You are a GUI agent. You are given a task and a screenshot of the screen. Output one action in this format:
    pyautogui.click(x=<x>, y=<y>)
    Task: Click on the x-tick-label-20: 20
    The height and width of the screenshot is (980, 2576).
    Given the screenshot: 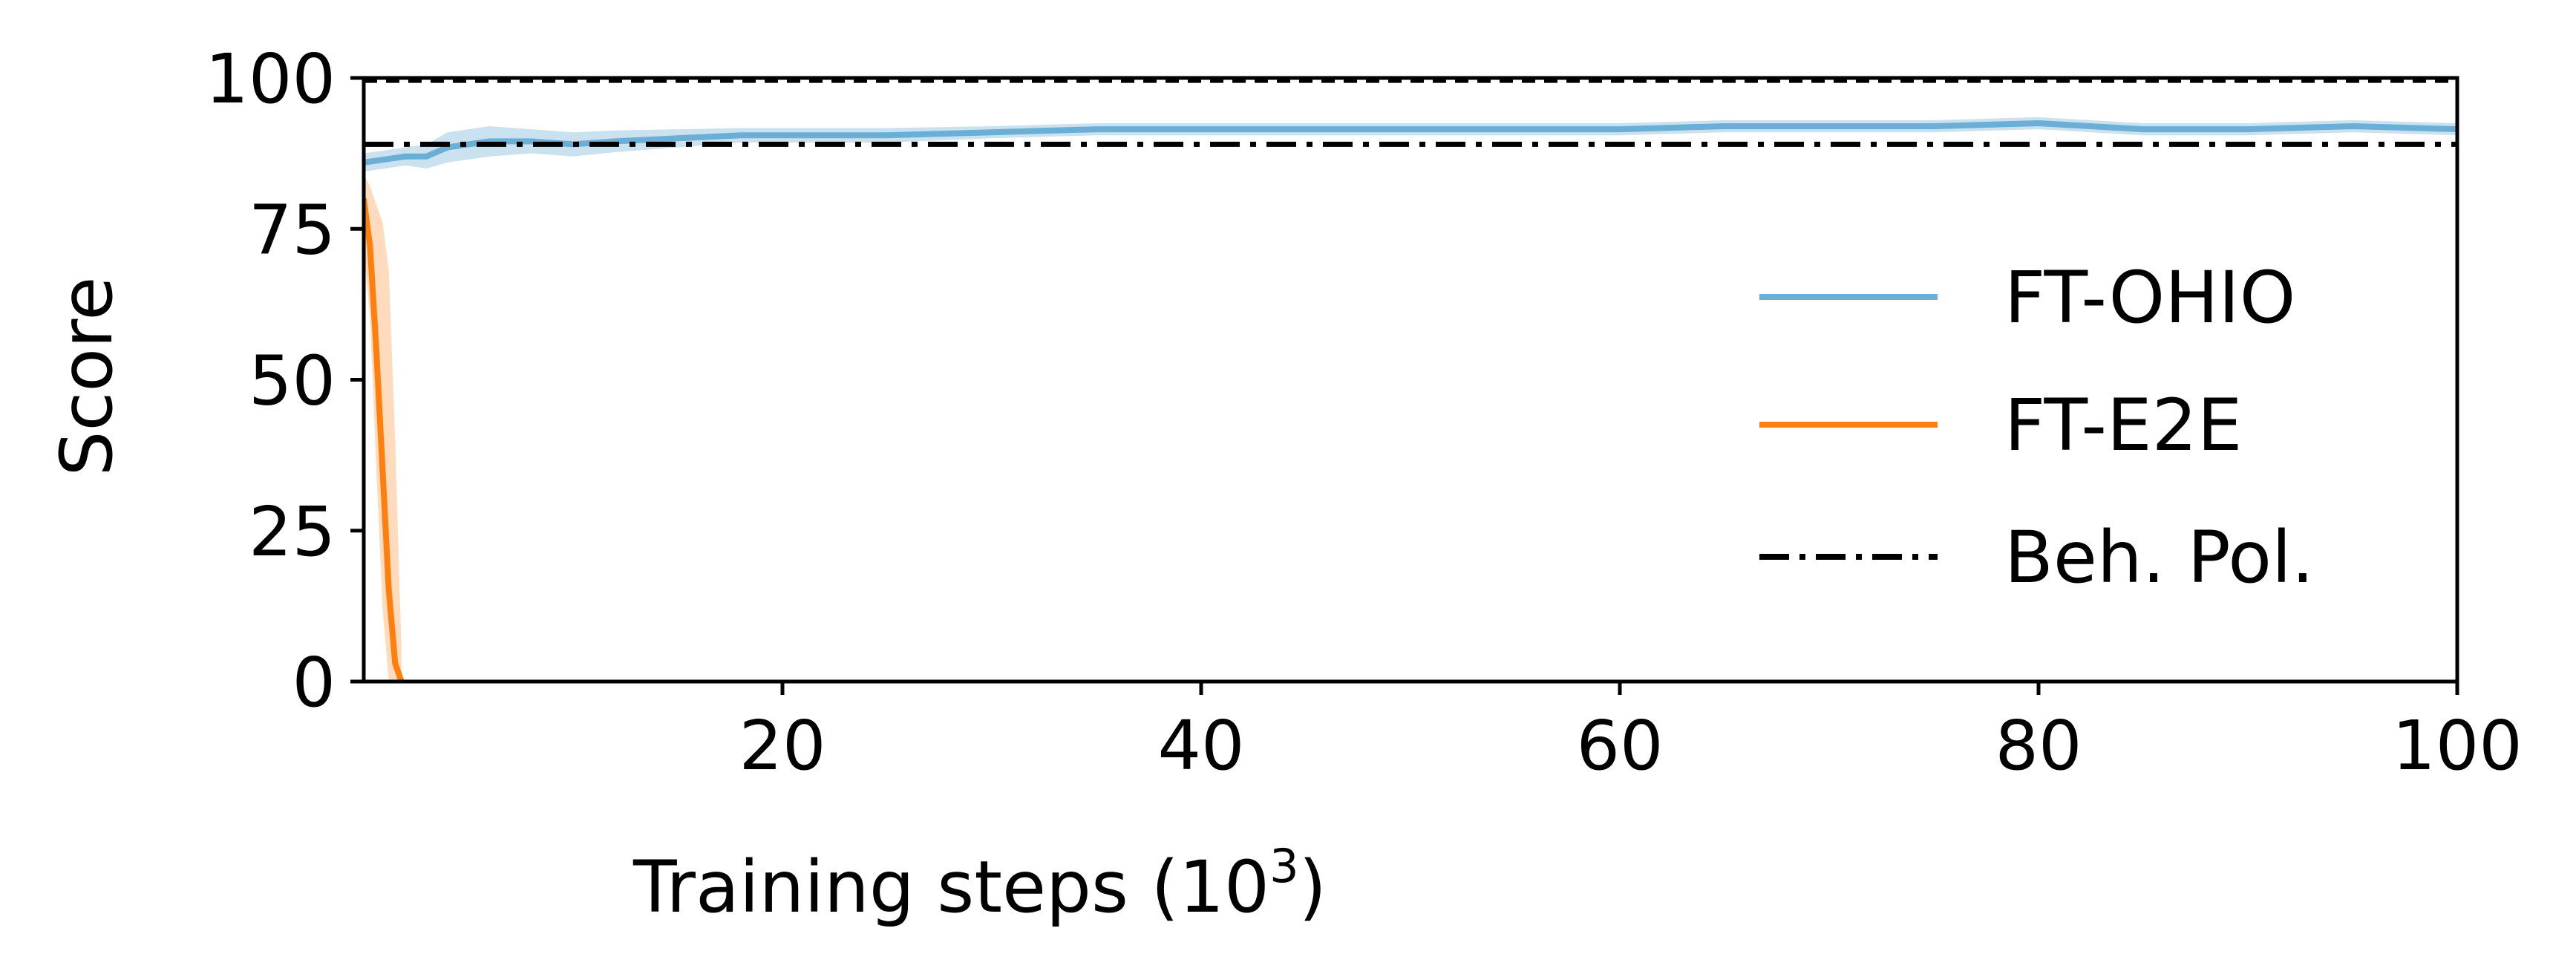 What is the action you would take?
    pyautogui.click(x=782, y=745)
    